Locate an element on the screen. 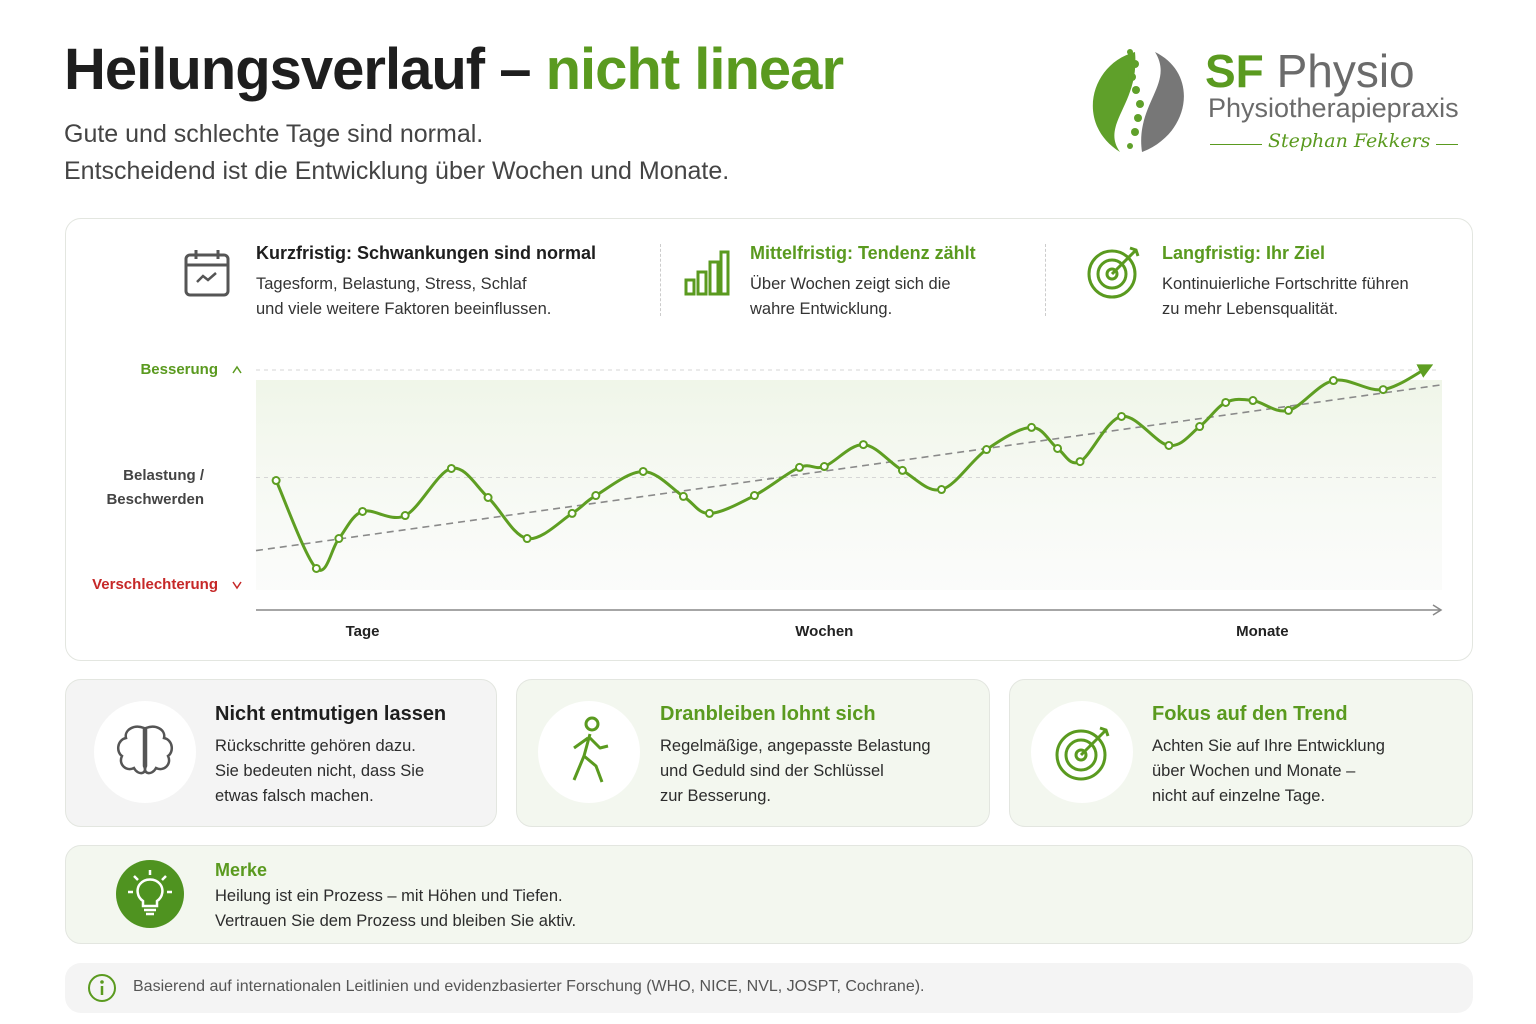  card-text: Regelmäßige, angepasste Belastung is located at coordinates (795, 746).